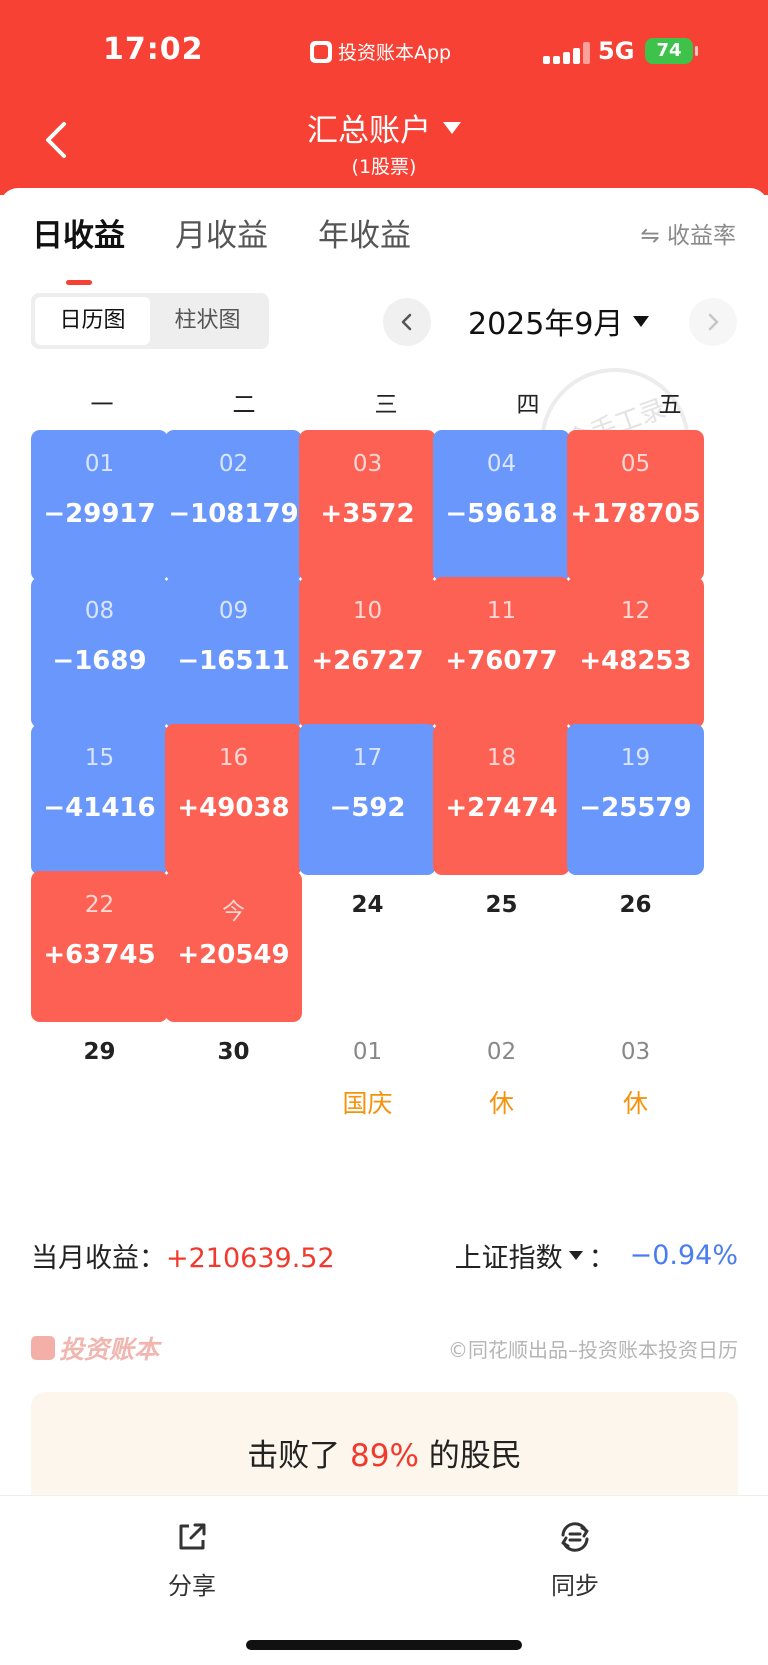  What do you see at coordinates (233, 758) in the screenshot?
I see `day-number: 16` at bounding box center [233, 758].